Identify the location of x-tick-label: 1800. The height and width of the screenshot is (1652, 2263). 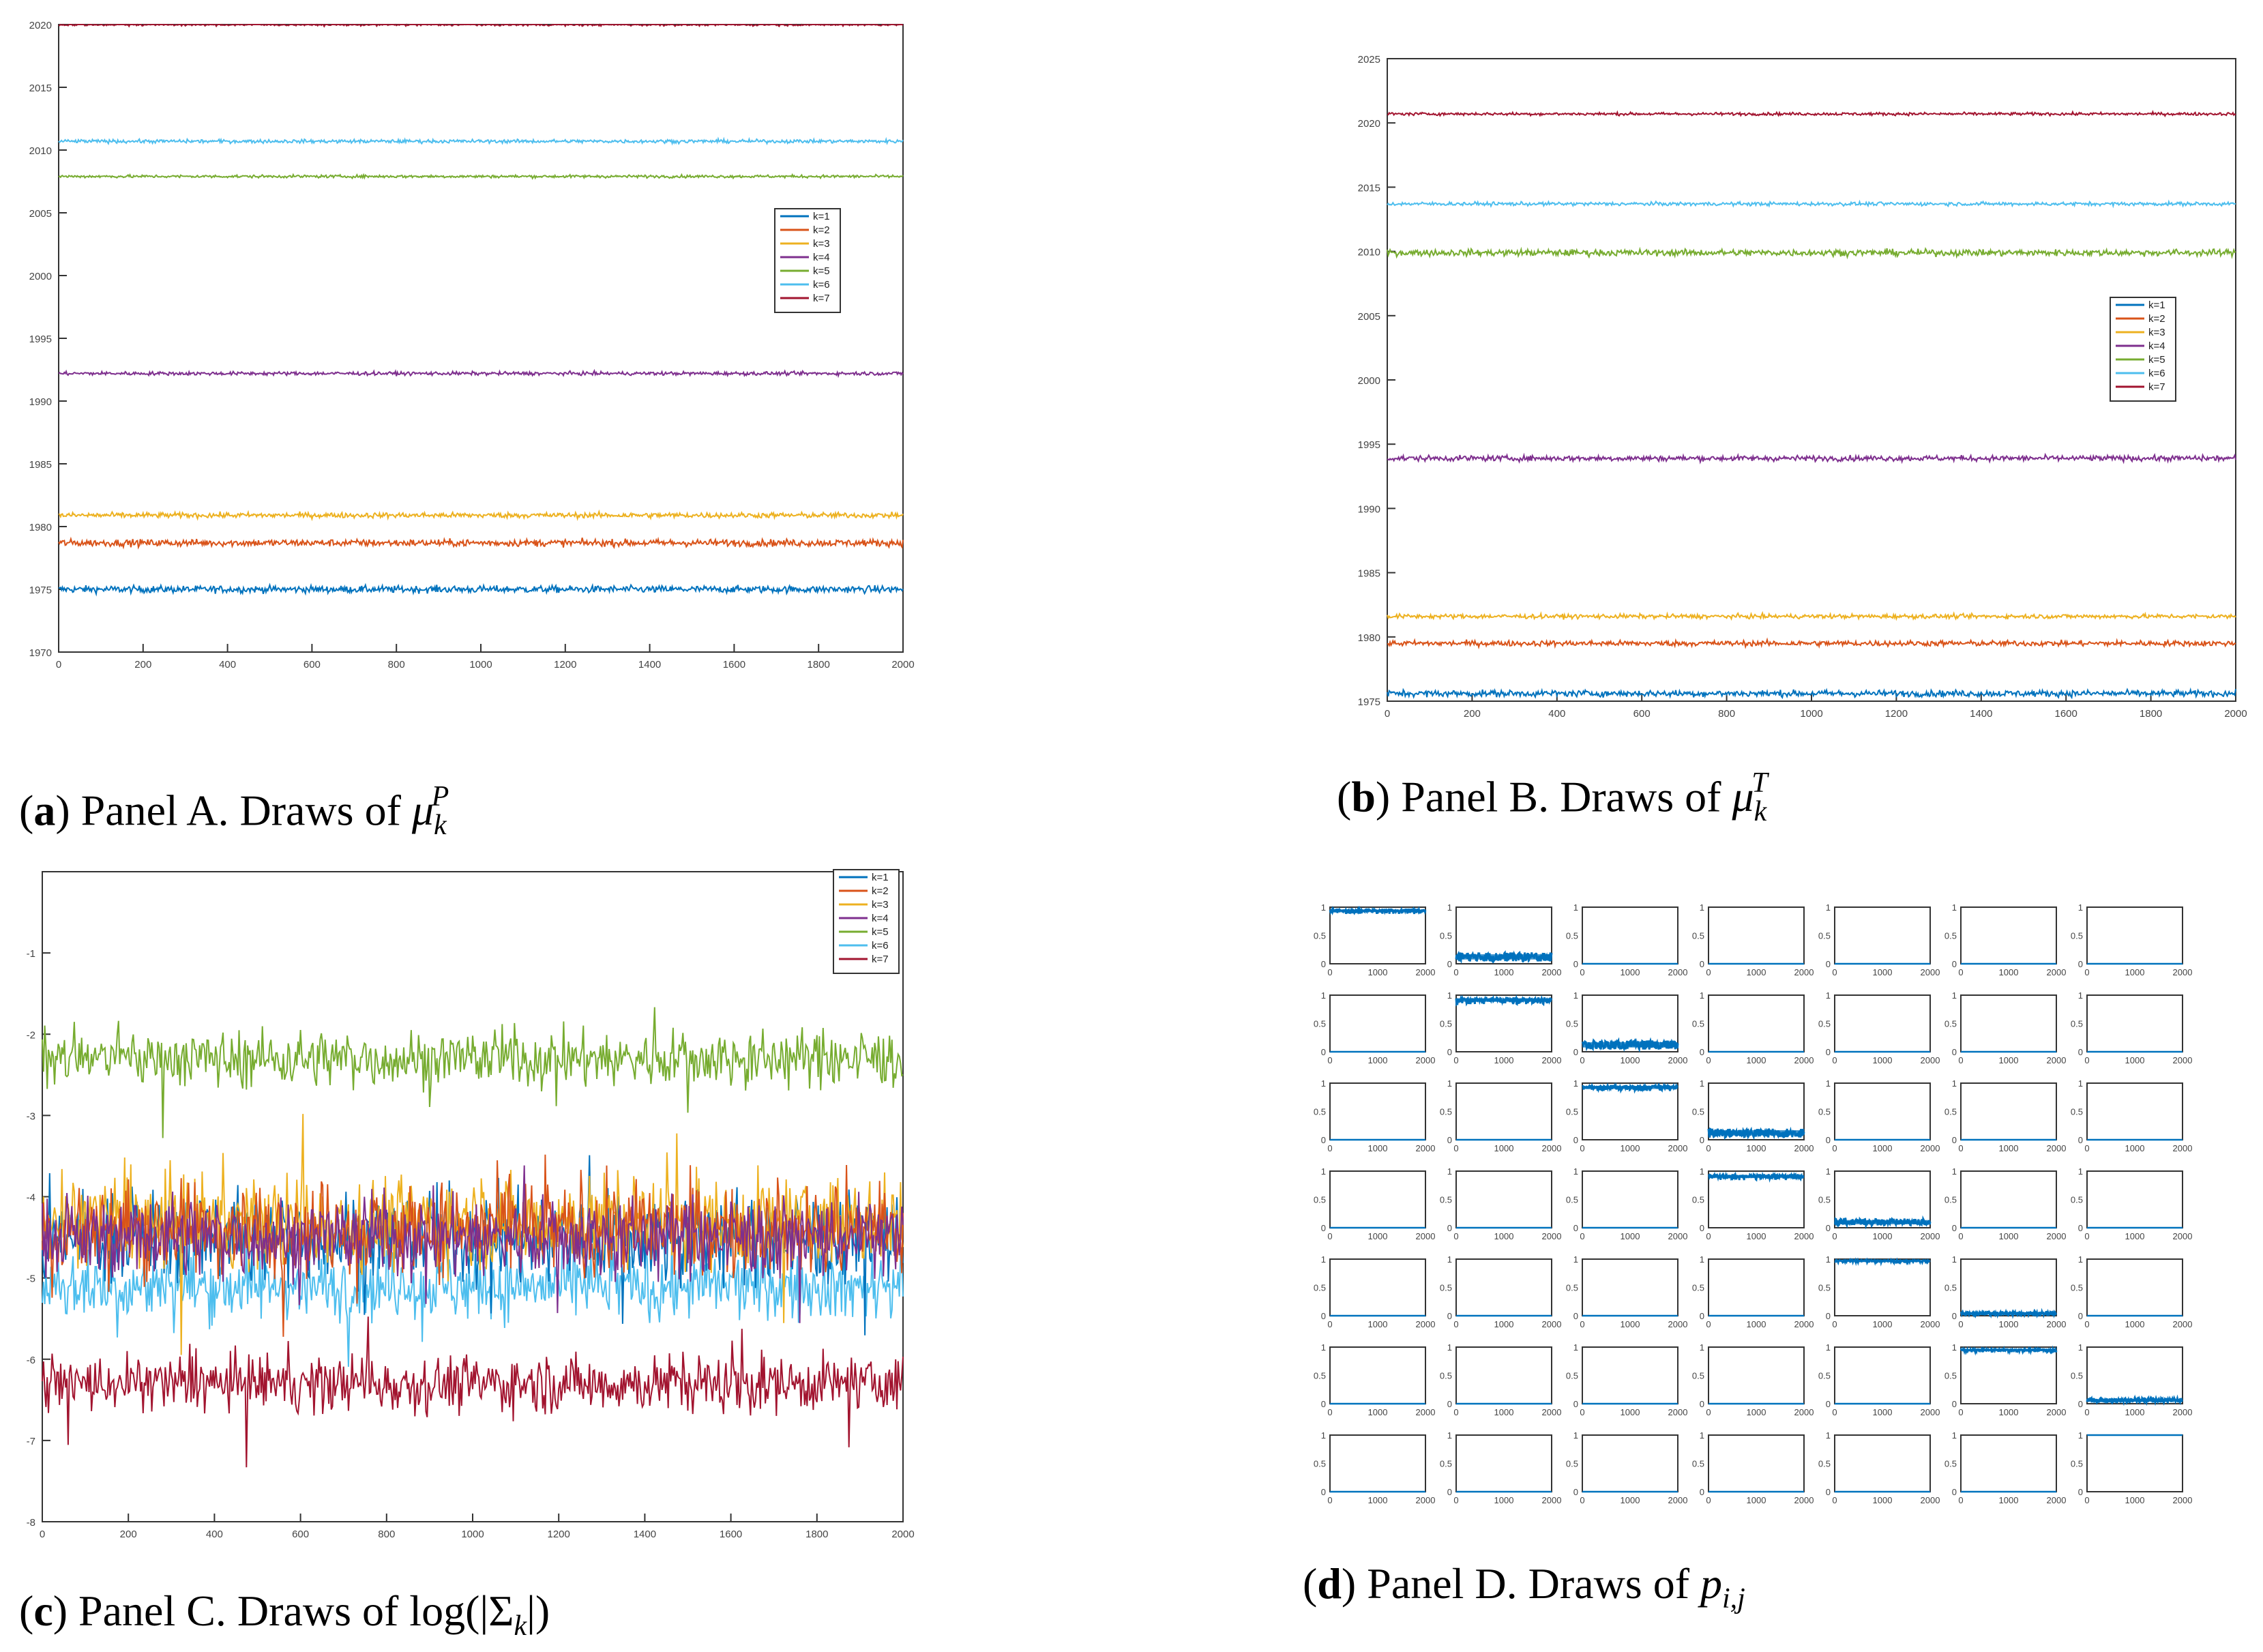
(819, 664).